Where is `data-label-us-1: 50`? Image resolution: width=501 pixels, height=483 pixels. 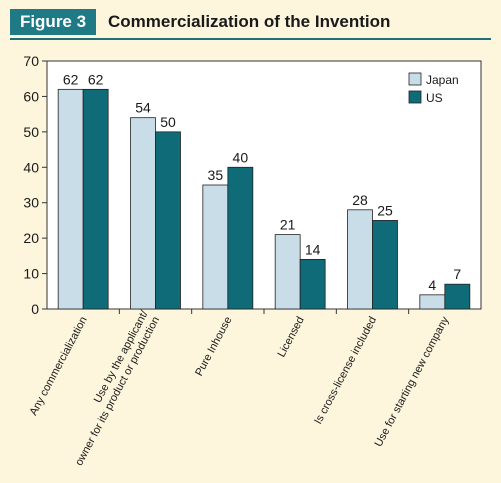 data-label-us-1: 50 is located at coordinates (168, 122).